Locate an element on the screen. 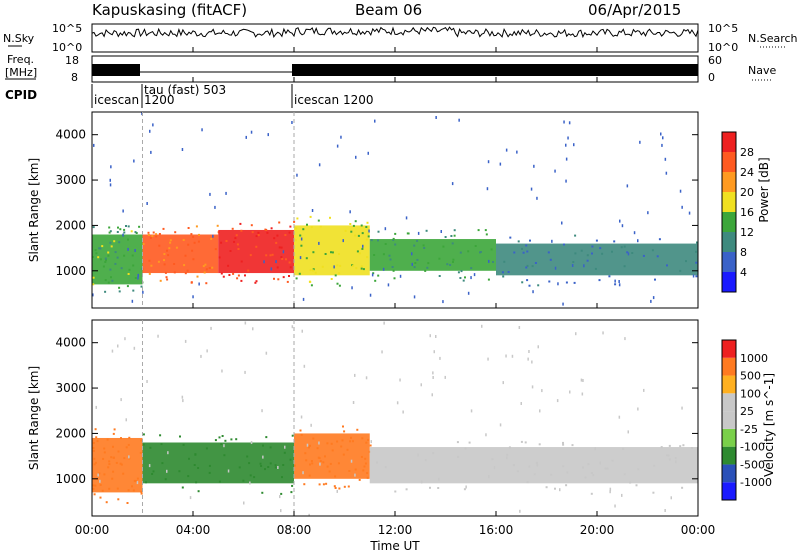  data-band is located at coordinates (332, 456).